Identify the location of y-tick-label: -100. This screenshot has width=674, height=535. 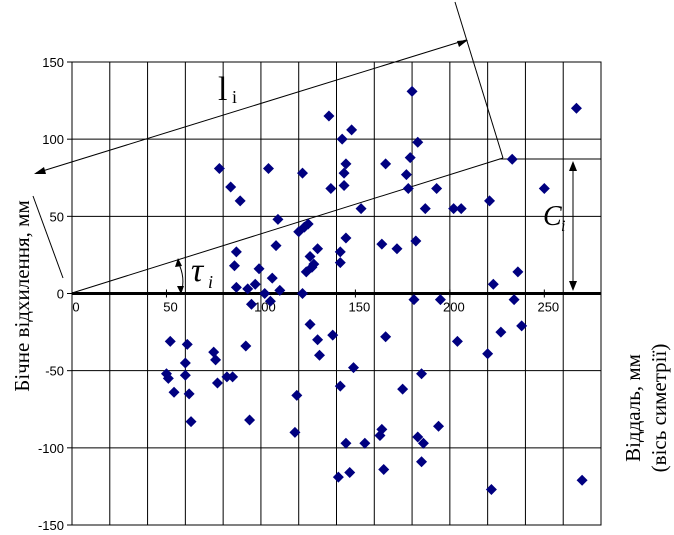
(51, 448).